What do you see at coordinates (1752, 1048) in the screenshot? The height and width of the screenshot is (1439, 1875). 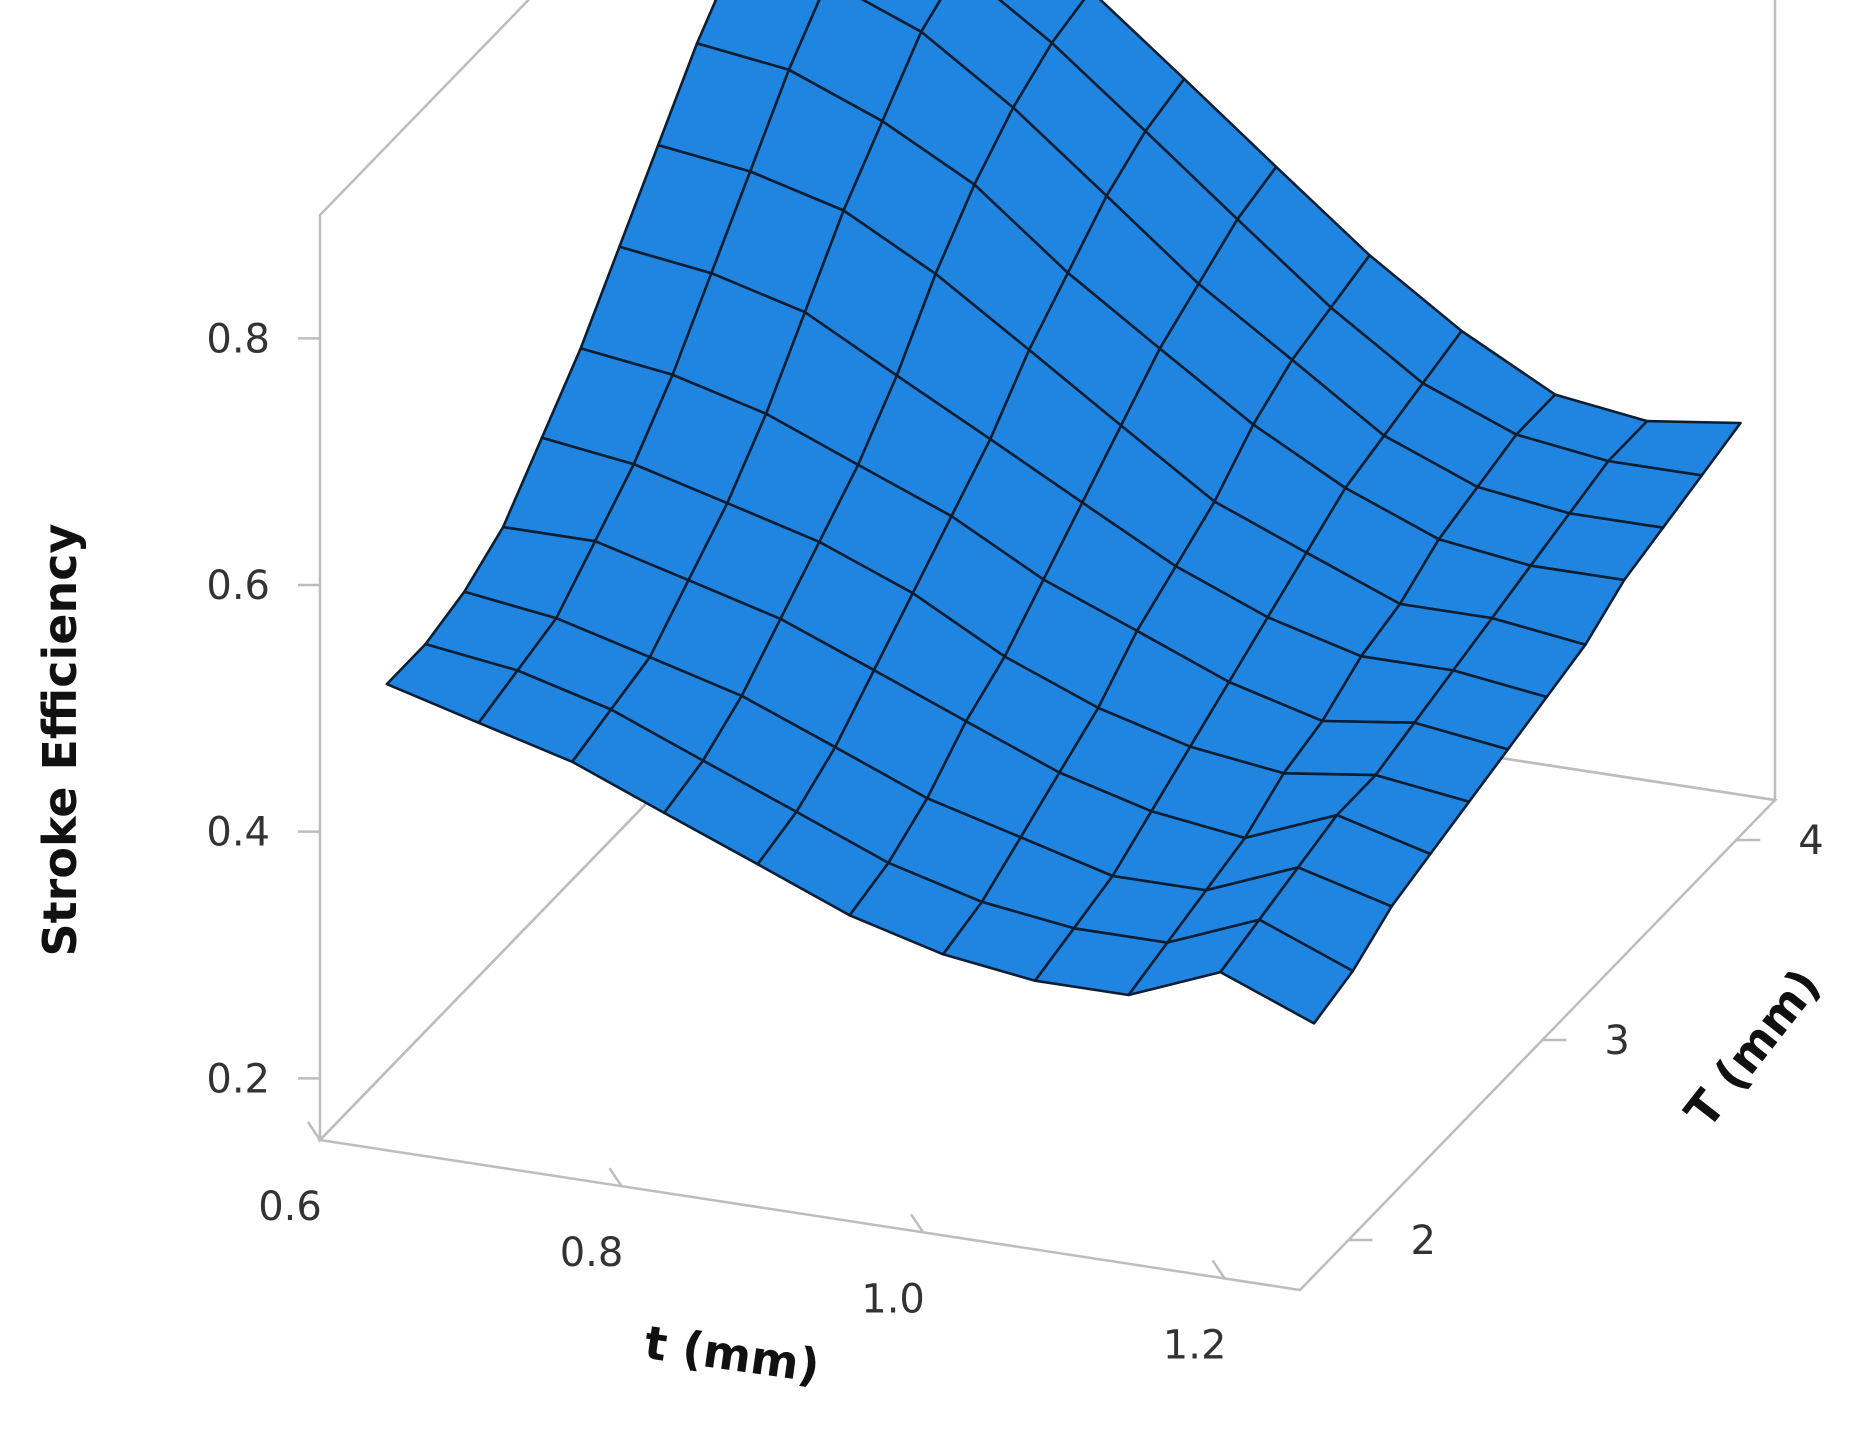 I see `y-axis-title: T (mm)` at bounding box center [1752, 1048].